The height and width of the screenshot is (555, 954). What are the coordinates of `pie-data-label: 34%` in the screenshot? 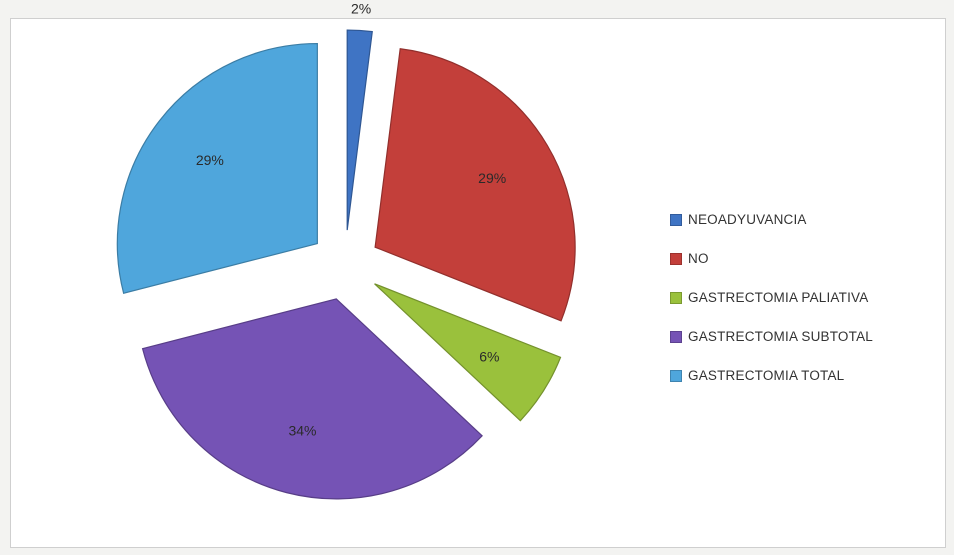 It's located at (302, 431).